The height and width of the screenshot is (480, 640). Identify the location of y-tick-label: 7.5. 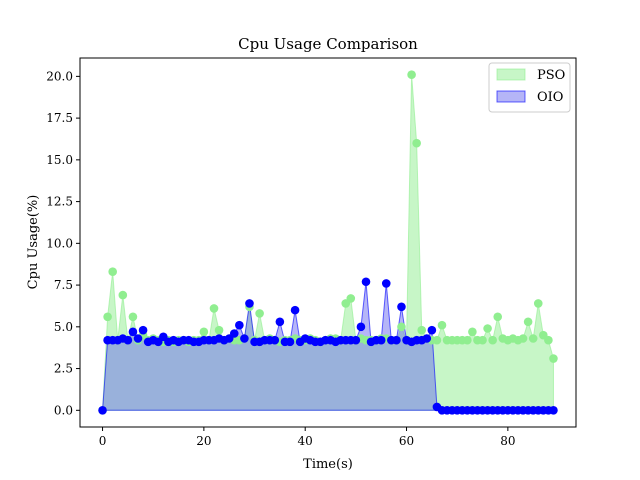
(63, 285).